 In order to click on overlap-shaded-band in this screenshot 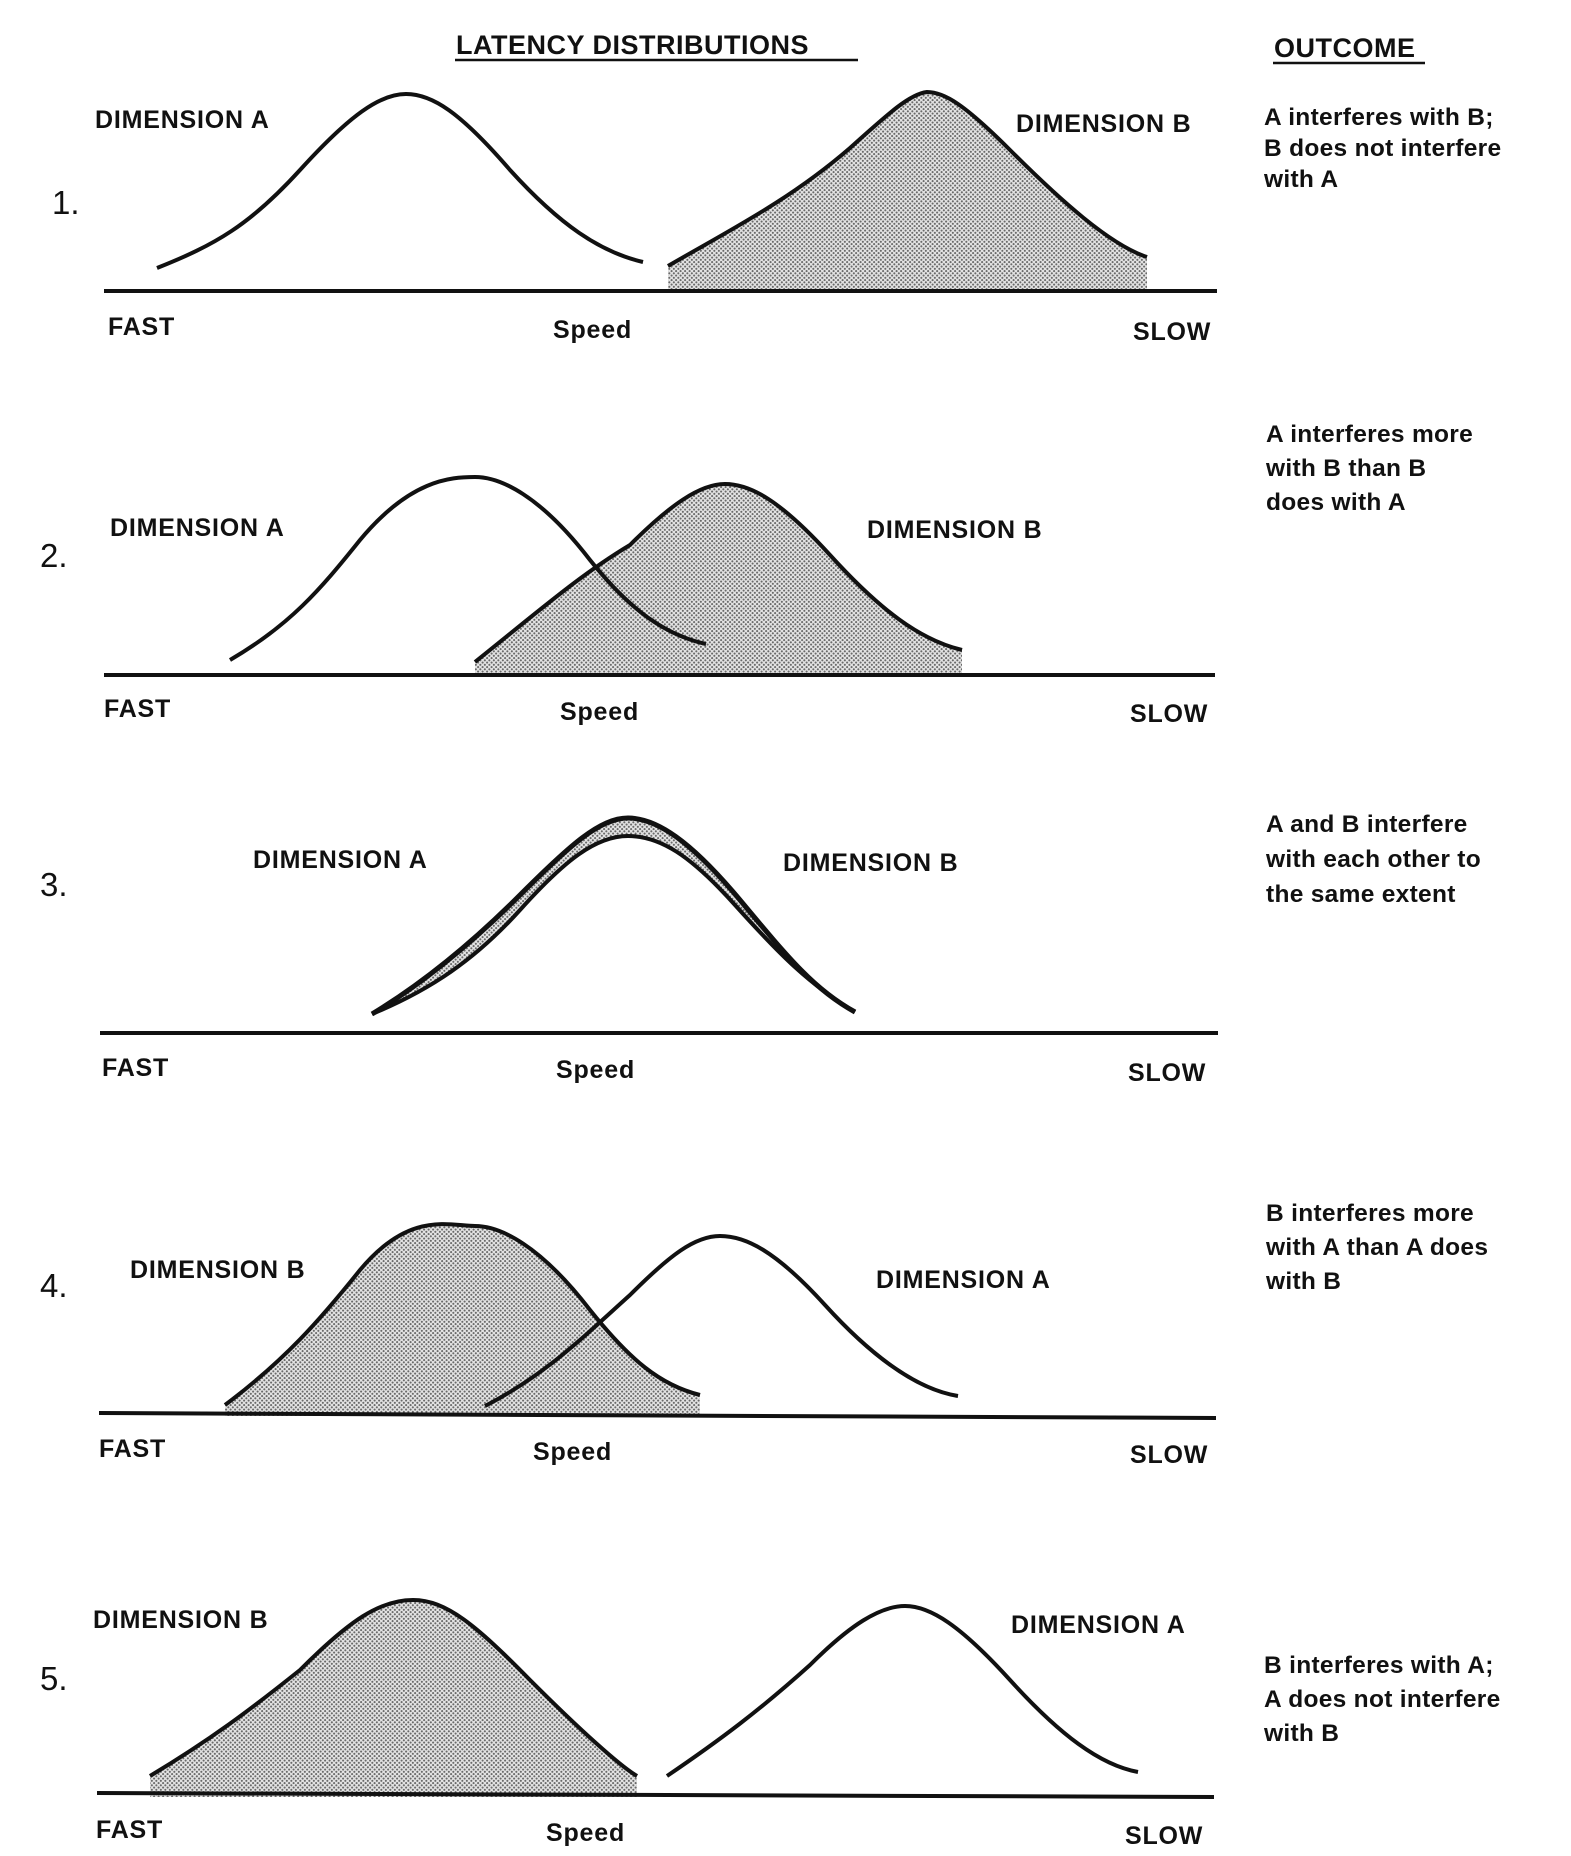, I will do `click(613, 915)`.